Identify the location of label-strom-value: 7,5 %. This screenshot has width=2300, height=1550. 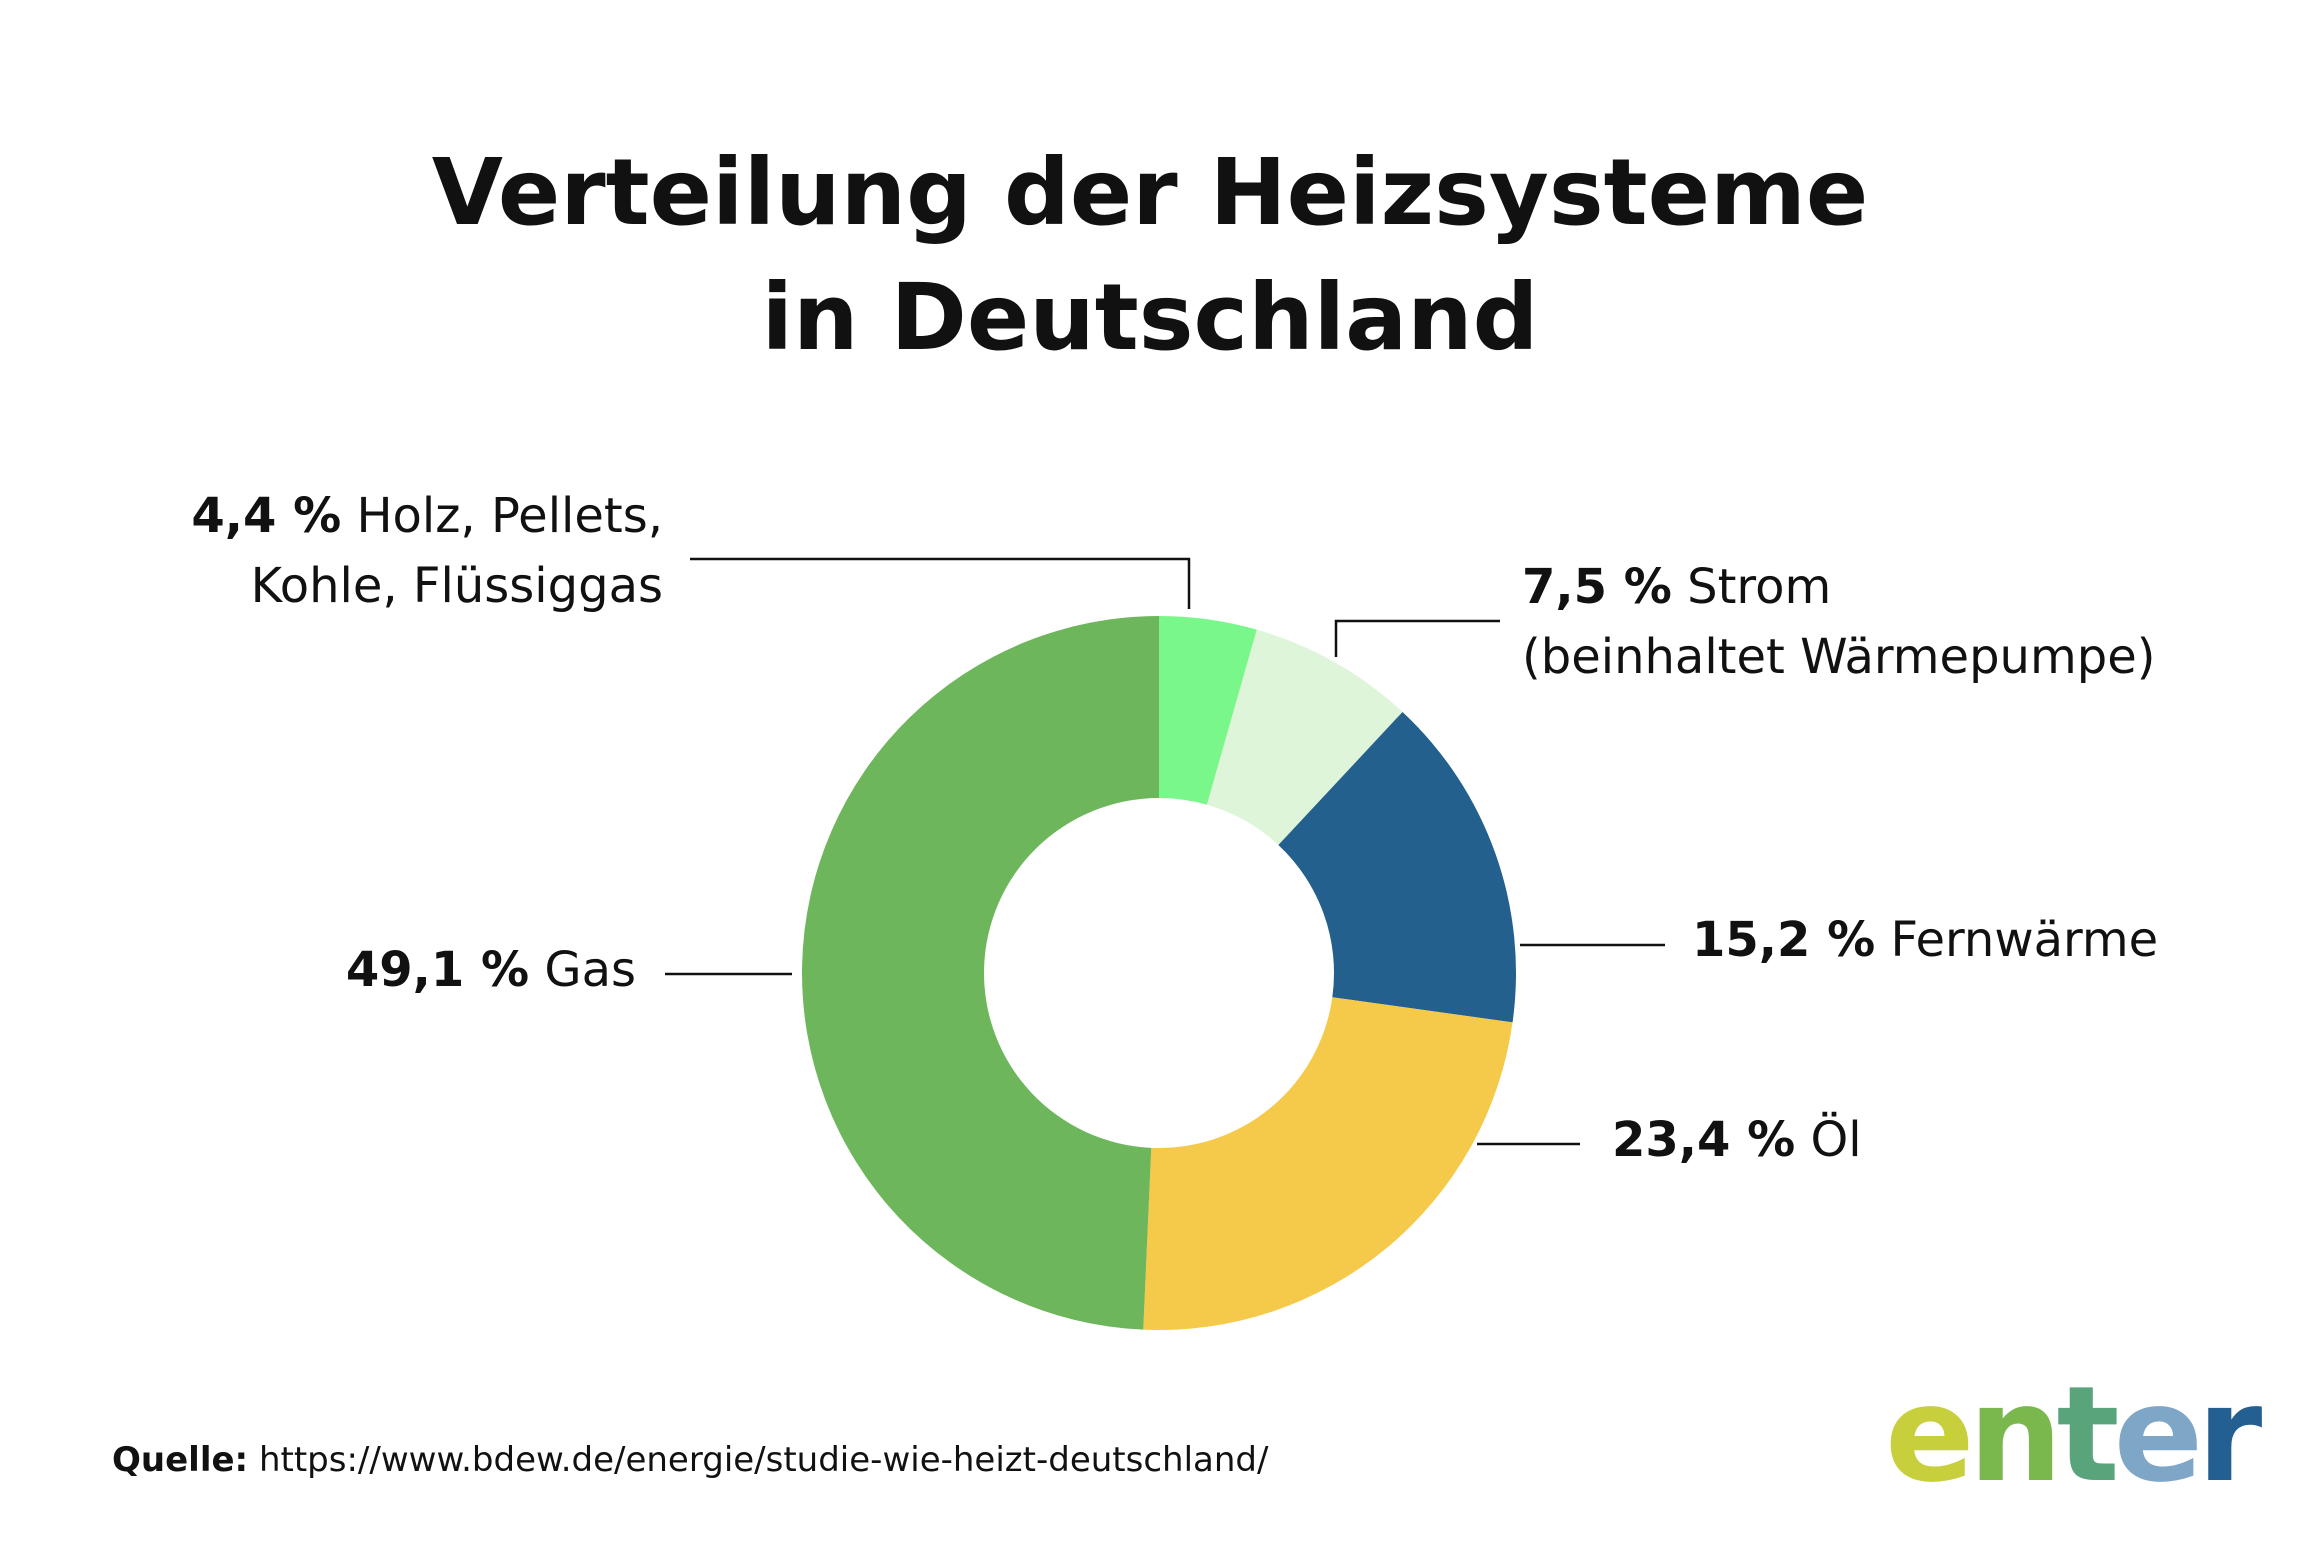
(1597, 587).